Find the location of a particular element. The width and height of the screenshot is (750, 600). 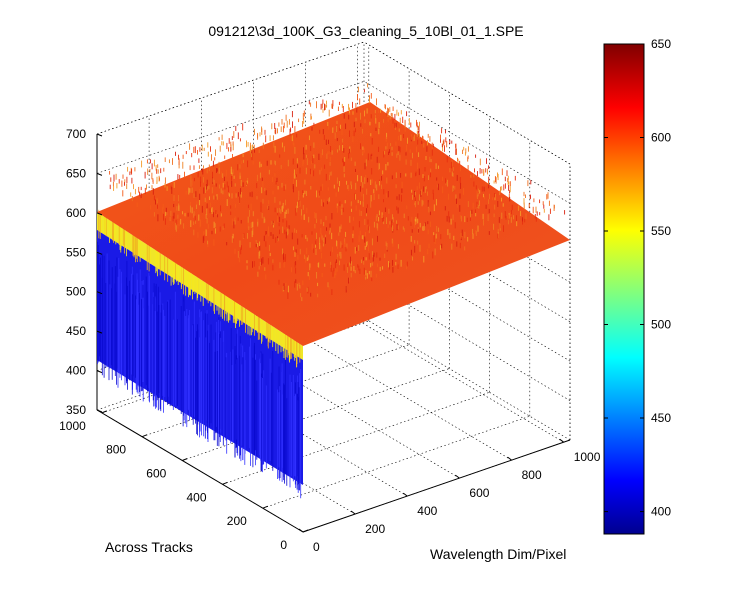

x-tick-label: 600 is located at coordinates (479, 493).